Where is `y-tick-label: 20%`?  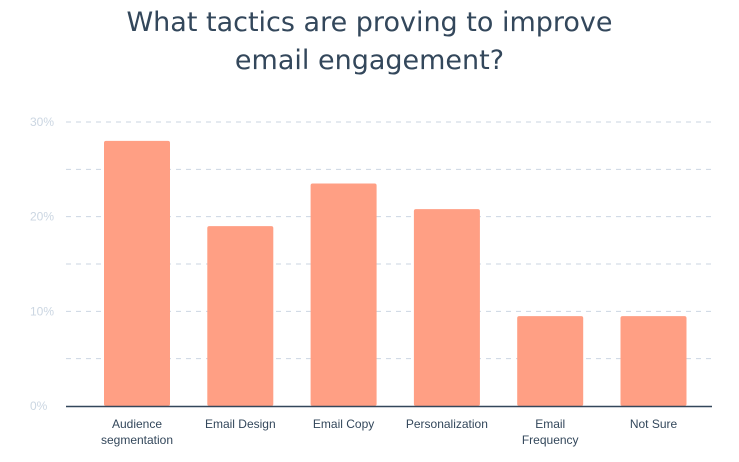 y-tick-label: 20% is located at coordinates (42, 217).